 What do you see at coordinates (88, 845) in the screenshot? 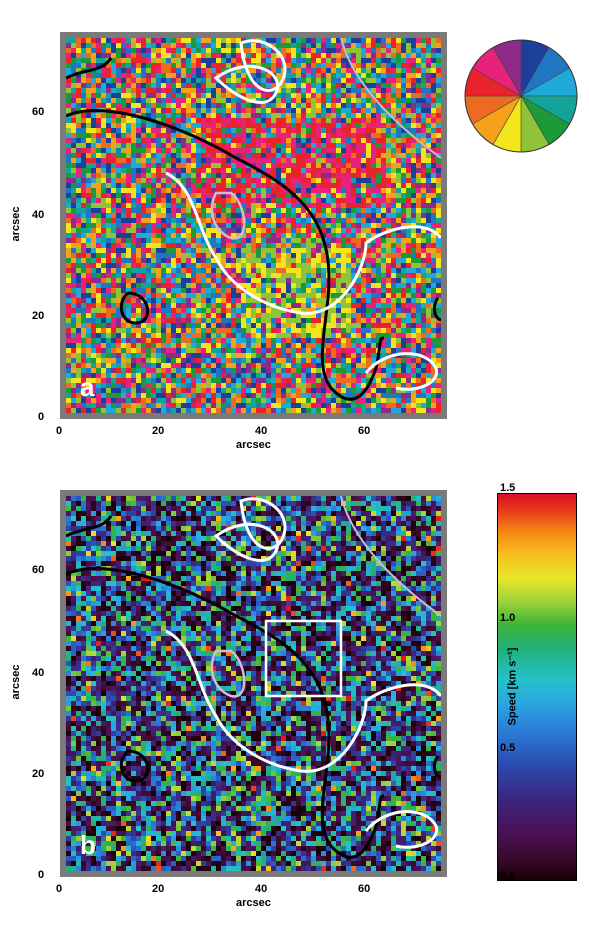
I see `panel-letter-b: b` at bounding box center [88, 845].